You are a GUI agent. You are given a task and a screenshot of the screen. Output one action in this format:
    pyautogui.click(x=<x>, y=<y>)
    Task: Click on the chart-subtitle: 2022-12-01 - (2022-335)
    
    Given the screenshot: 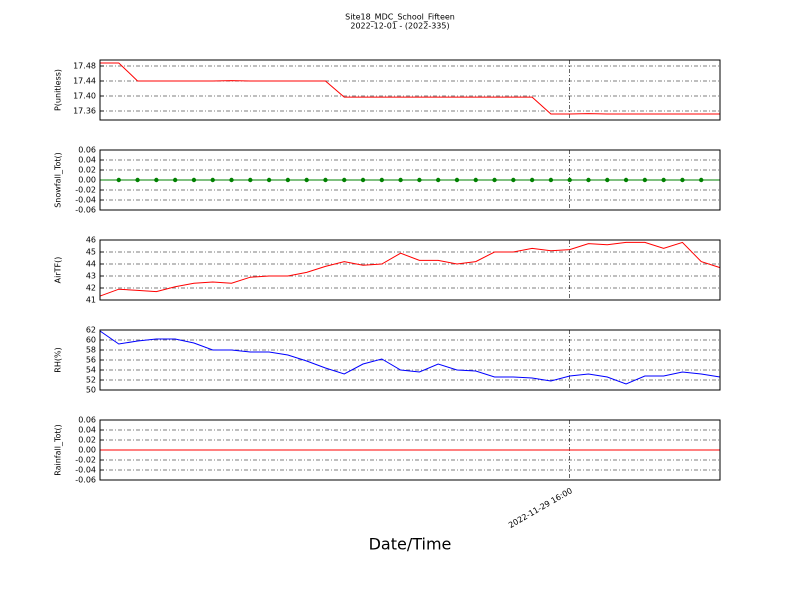 What is the action you would take?
    pyautogui.click(x=399, y=26)
    